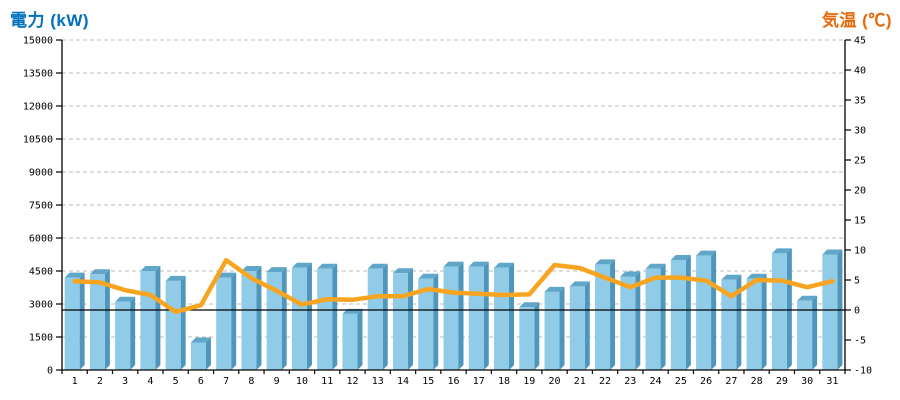 The image size is (900, 400). I want to click on temperature-line, so click(453, 286).